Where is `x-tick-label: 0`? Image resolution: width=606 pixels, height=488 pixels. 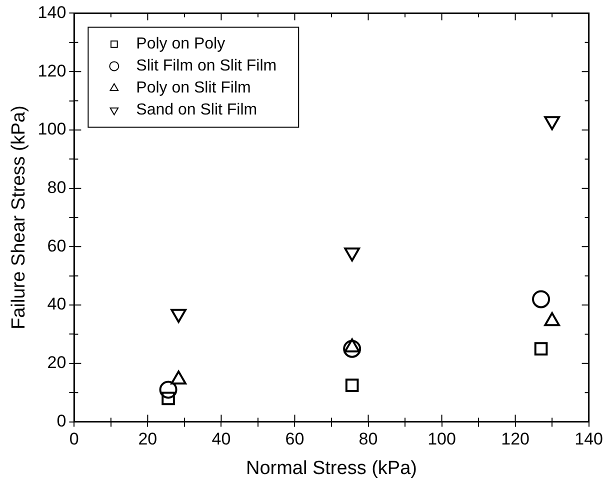 x-tick-label: 0 is located at coordinates (74, 439).